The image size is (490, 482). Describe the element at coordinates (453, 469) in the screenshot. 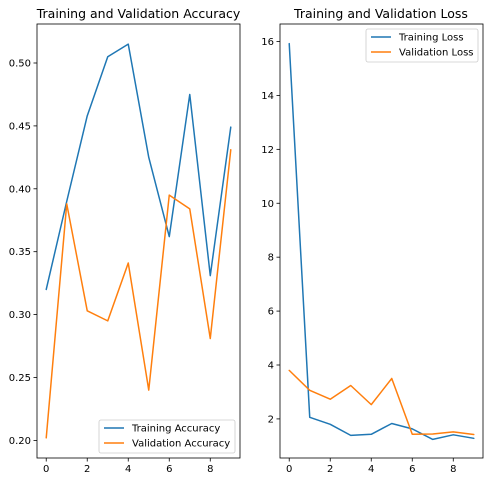

I see `loss-x-tick-label: 8` at that location.